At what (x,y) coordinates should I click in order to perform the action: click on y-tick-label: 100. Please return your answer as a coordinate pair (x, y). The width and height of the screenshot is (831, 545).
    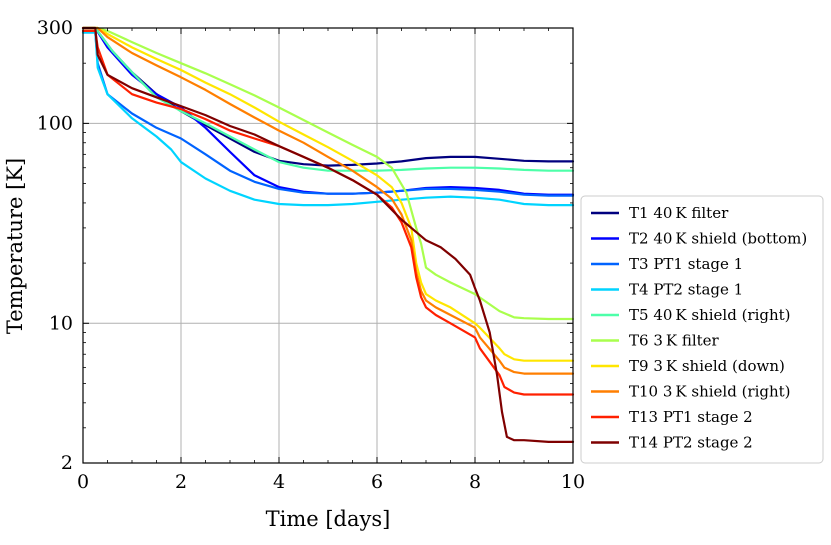
    Looking at the image, I should click on (55, 123).